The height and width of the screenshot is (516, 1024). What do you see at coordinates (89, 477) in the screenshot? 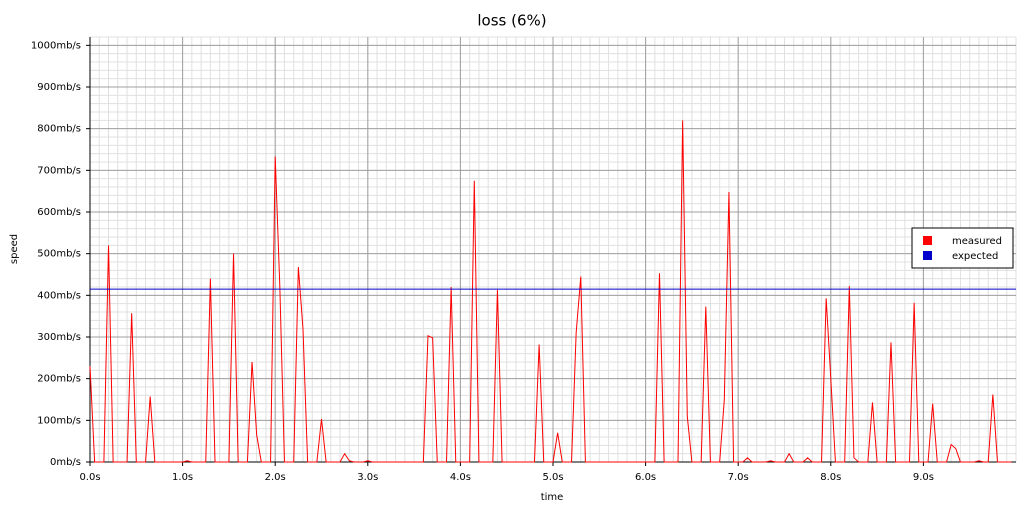
I see `x-tick-label: 0.0s` at bounding box center [89, 477].